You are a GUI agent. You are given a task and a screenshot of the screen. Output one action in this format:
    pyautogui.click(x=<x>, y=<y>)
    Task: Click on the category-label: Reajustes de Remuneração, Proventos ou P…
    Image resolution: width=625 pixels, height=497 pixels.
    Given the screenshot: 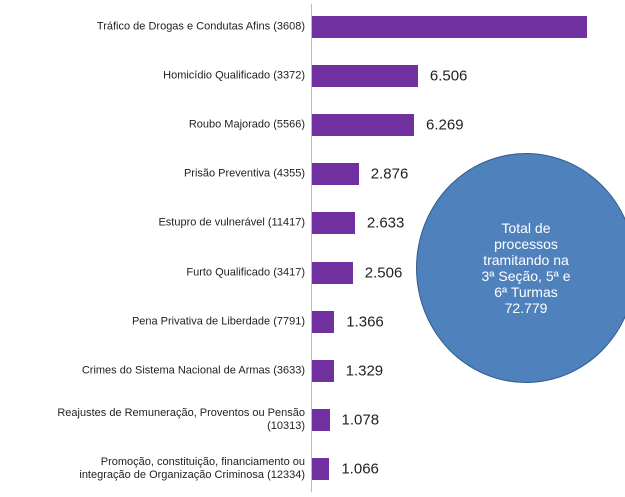 What is the action you would take?
    pyautogui.click(x=181, y=419)
    